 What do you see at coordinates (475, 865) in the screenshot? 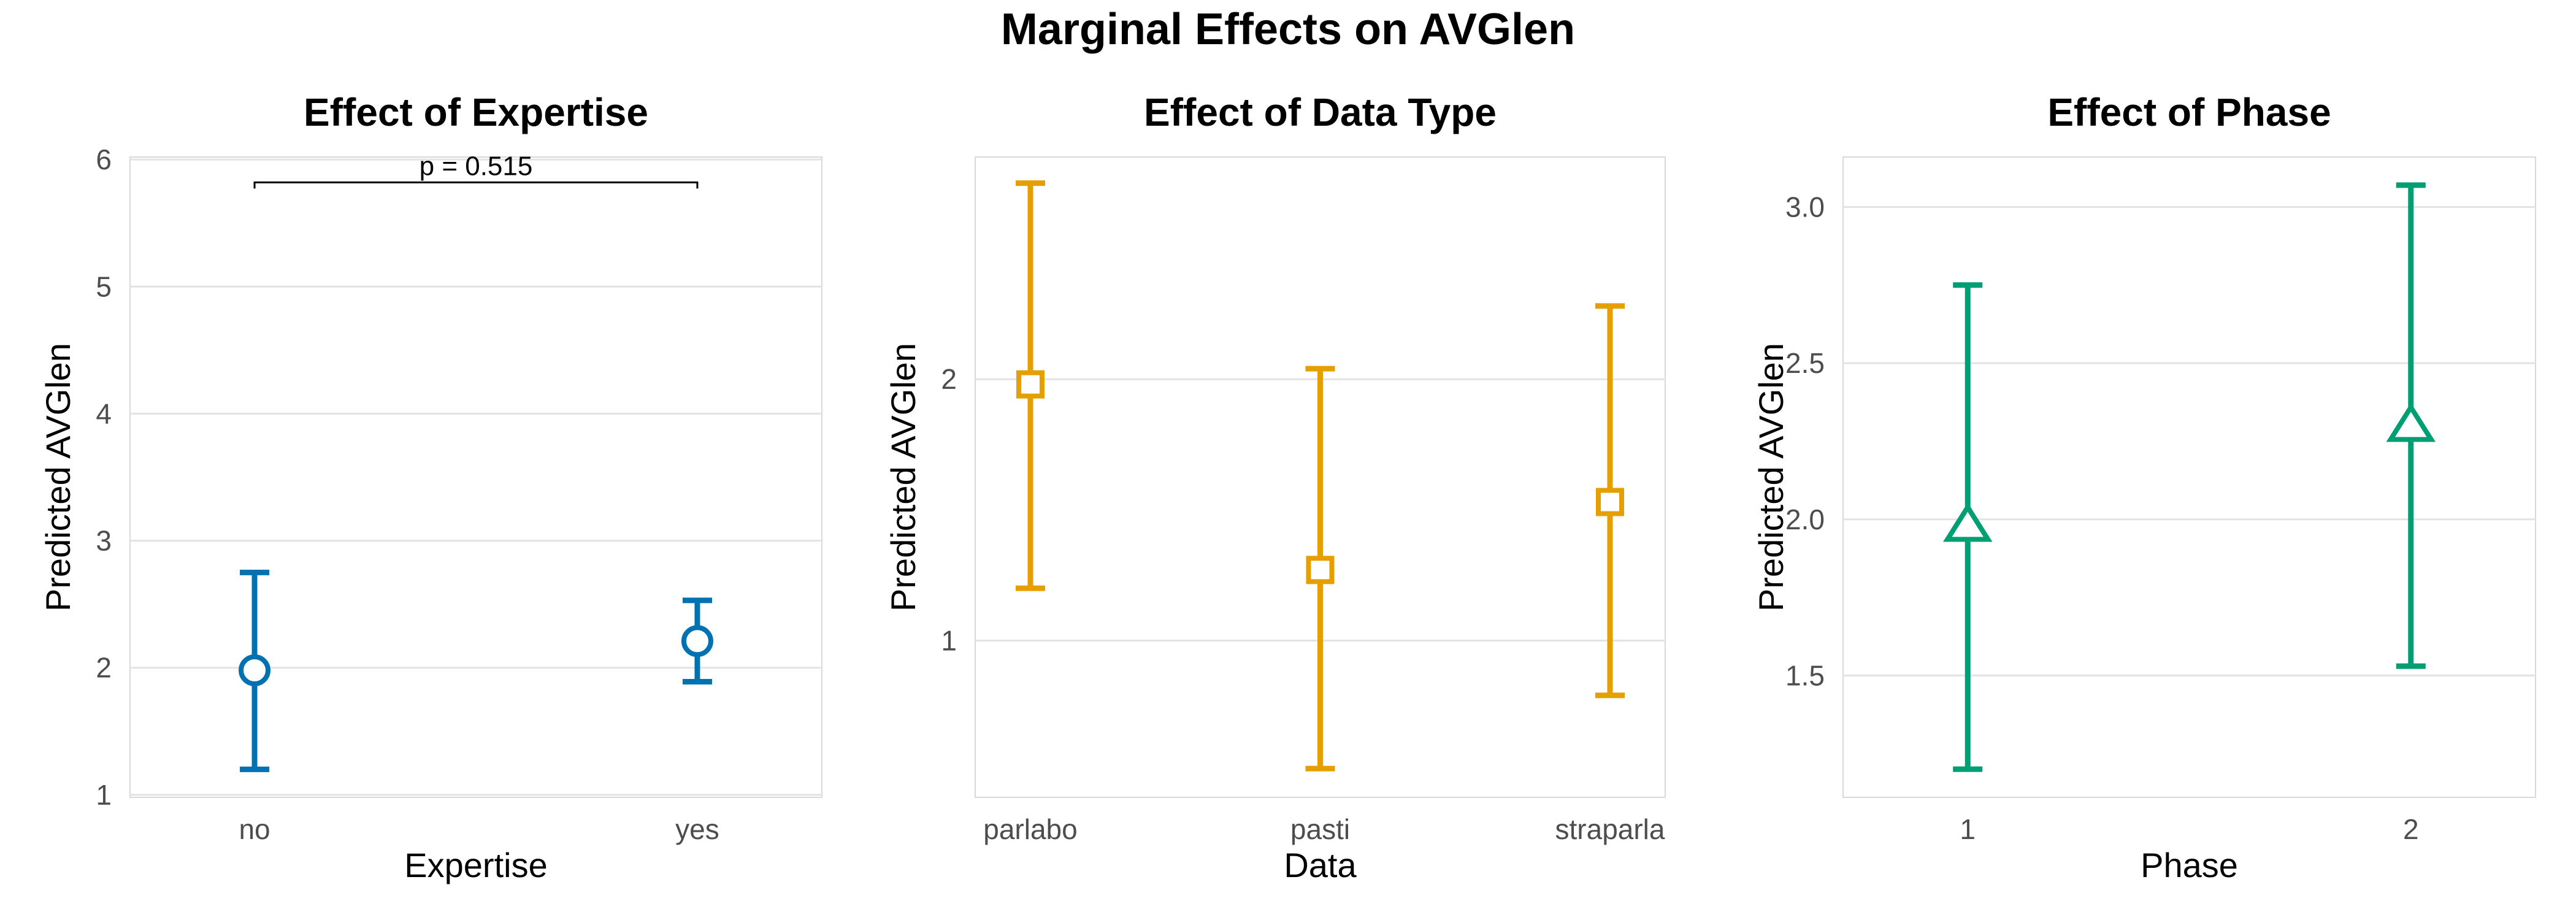
I see `x-axis-label: Expertise` at bounding box center [475, 865].